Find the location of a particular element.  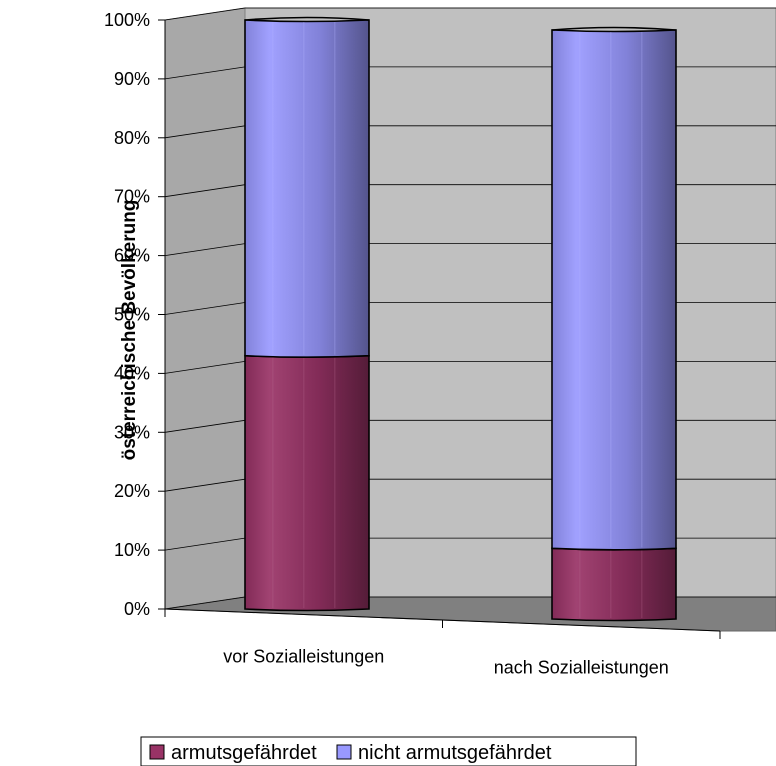

y-tick-label: 70% is located at coordinates (132, 197).